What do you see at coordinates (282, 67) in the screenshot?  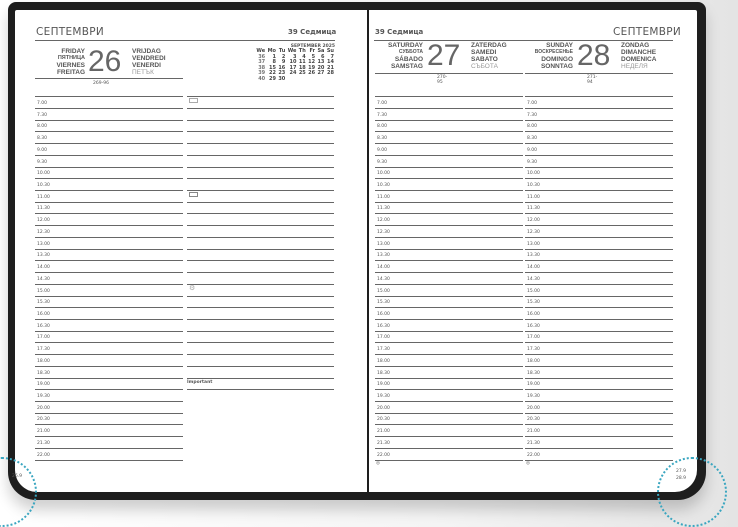 I see `calendar-day: 16` at bounding box center [282, 67].